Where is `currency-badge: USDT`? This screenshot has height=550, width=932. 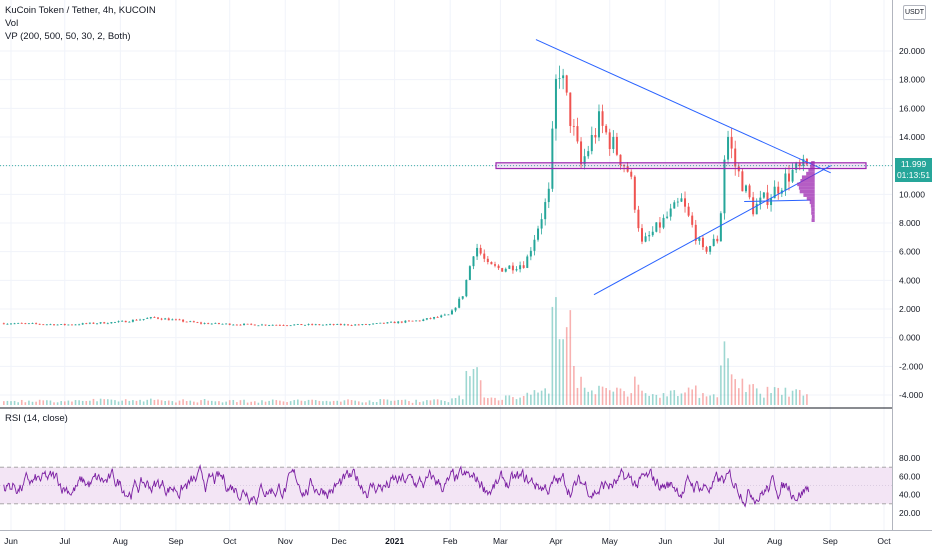 currency-badge: USDT is located at coordinates (914, 12).